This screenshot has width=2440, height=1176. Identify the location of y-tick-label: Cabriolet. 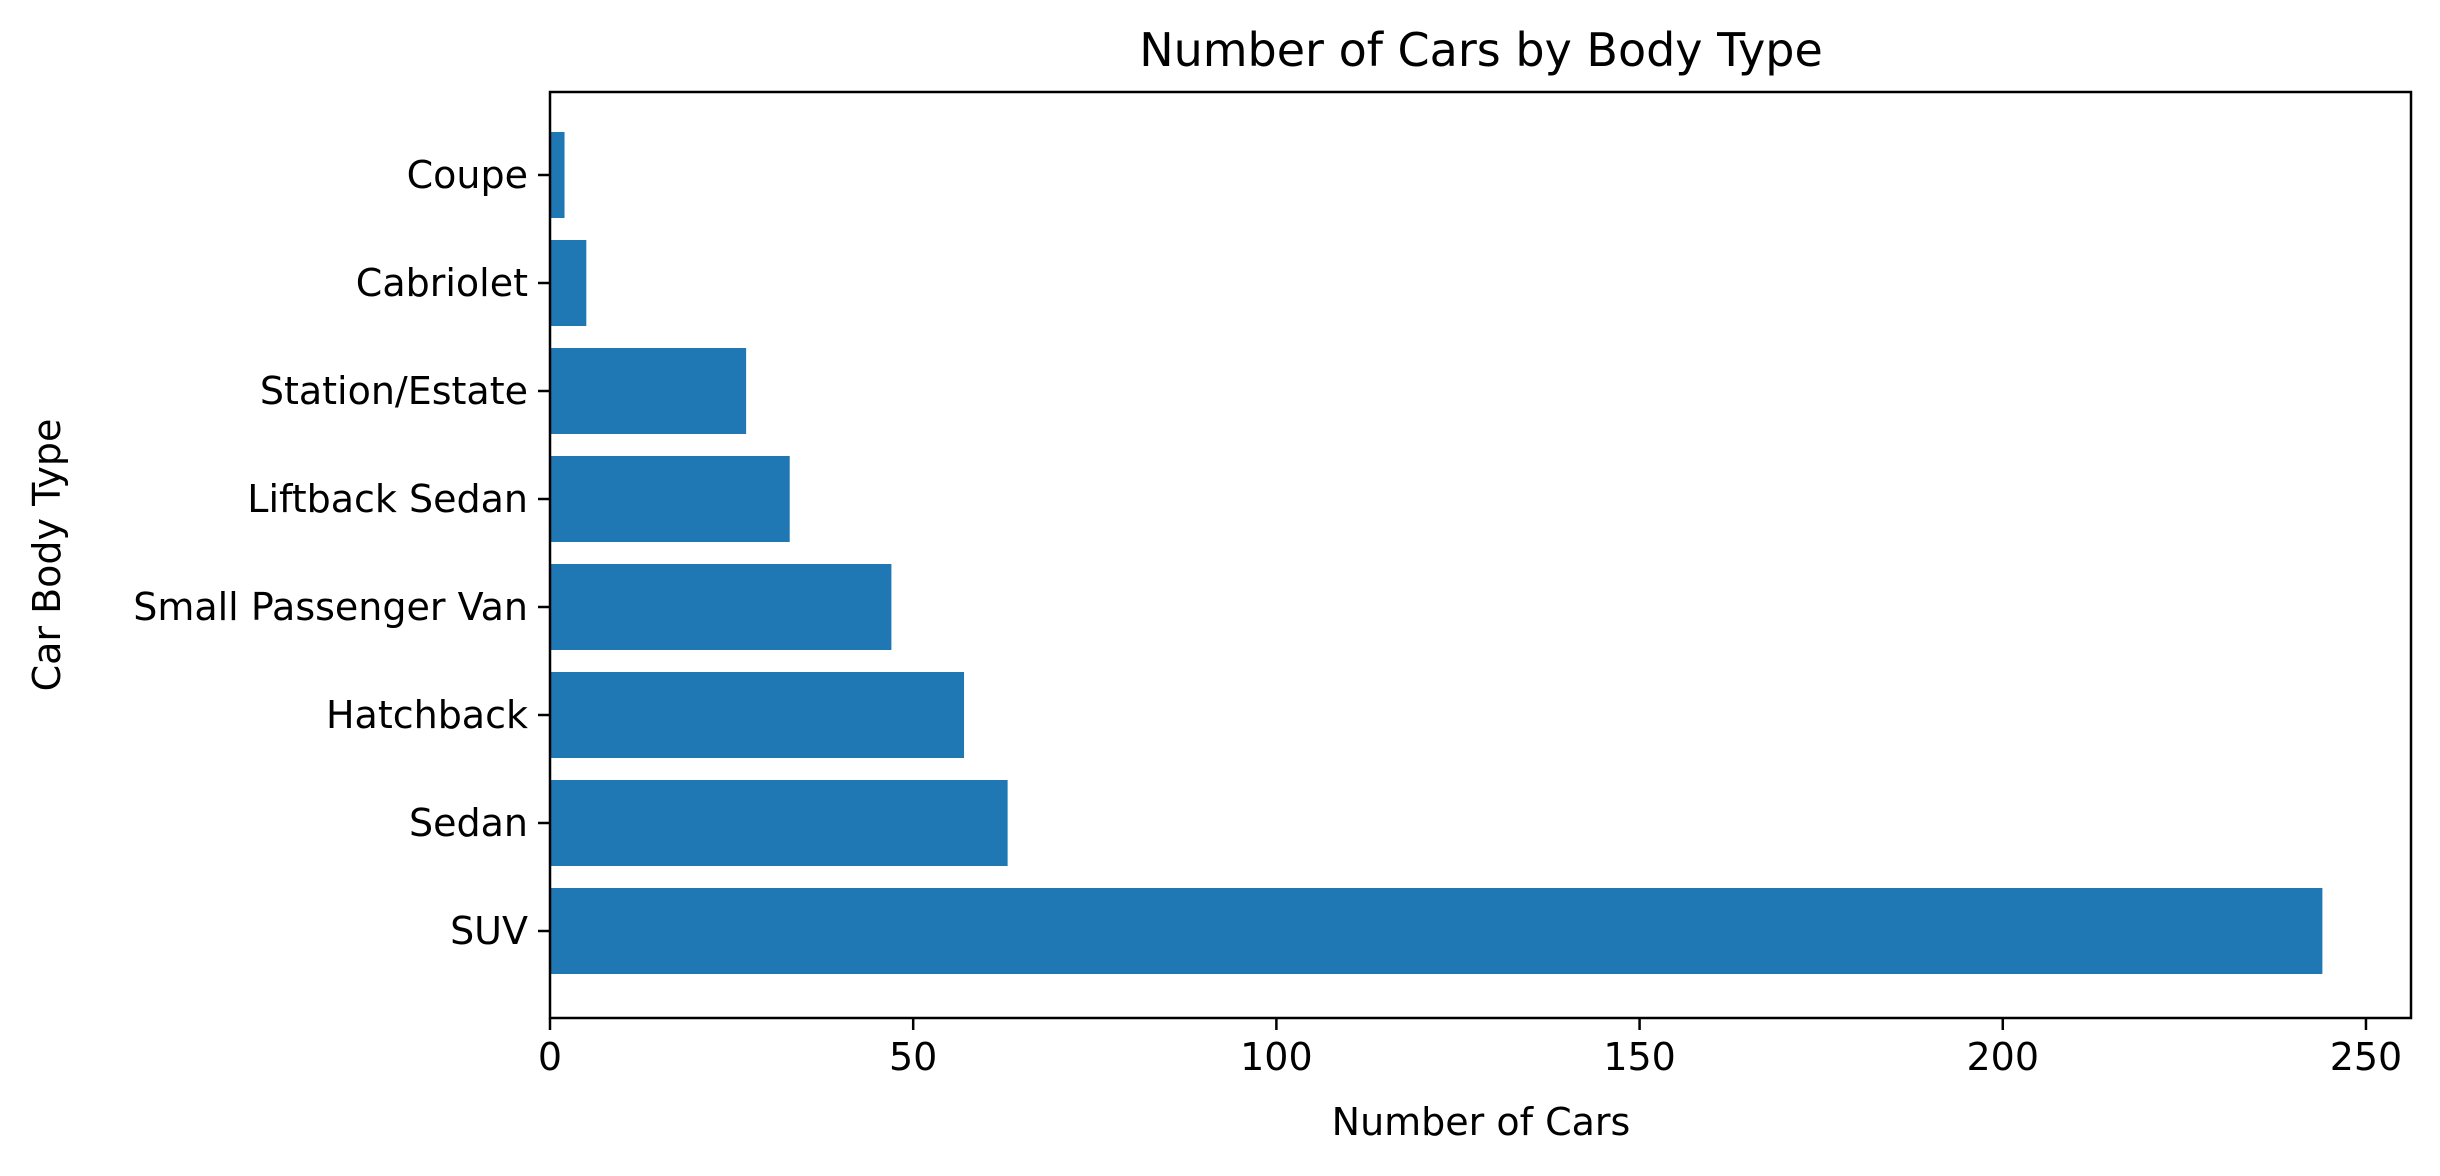
(442, 283).